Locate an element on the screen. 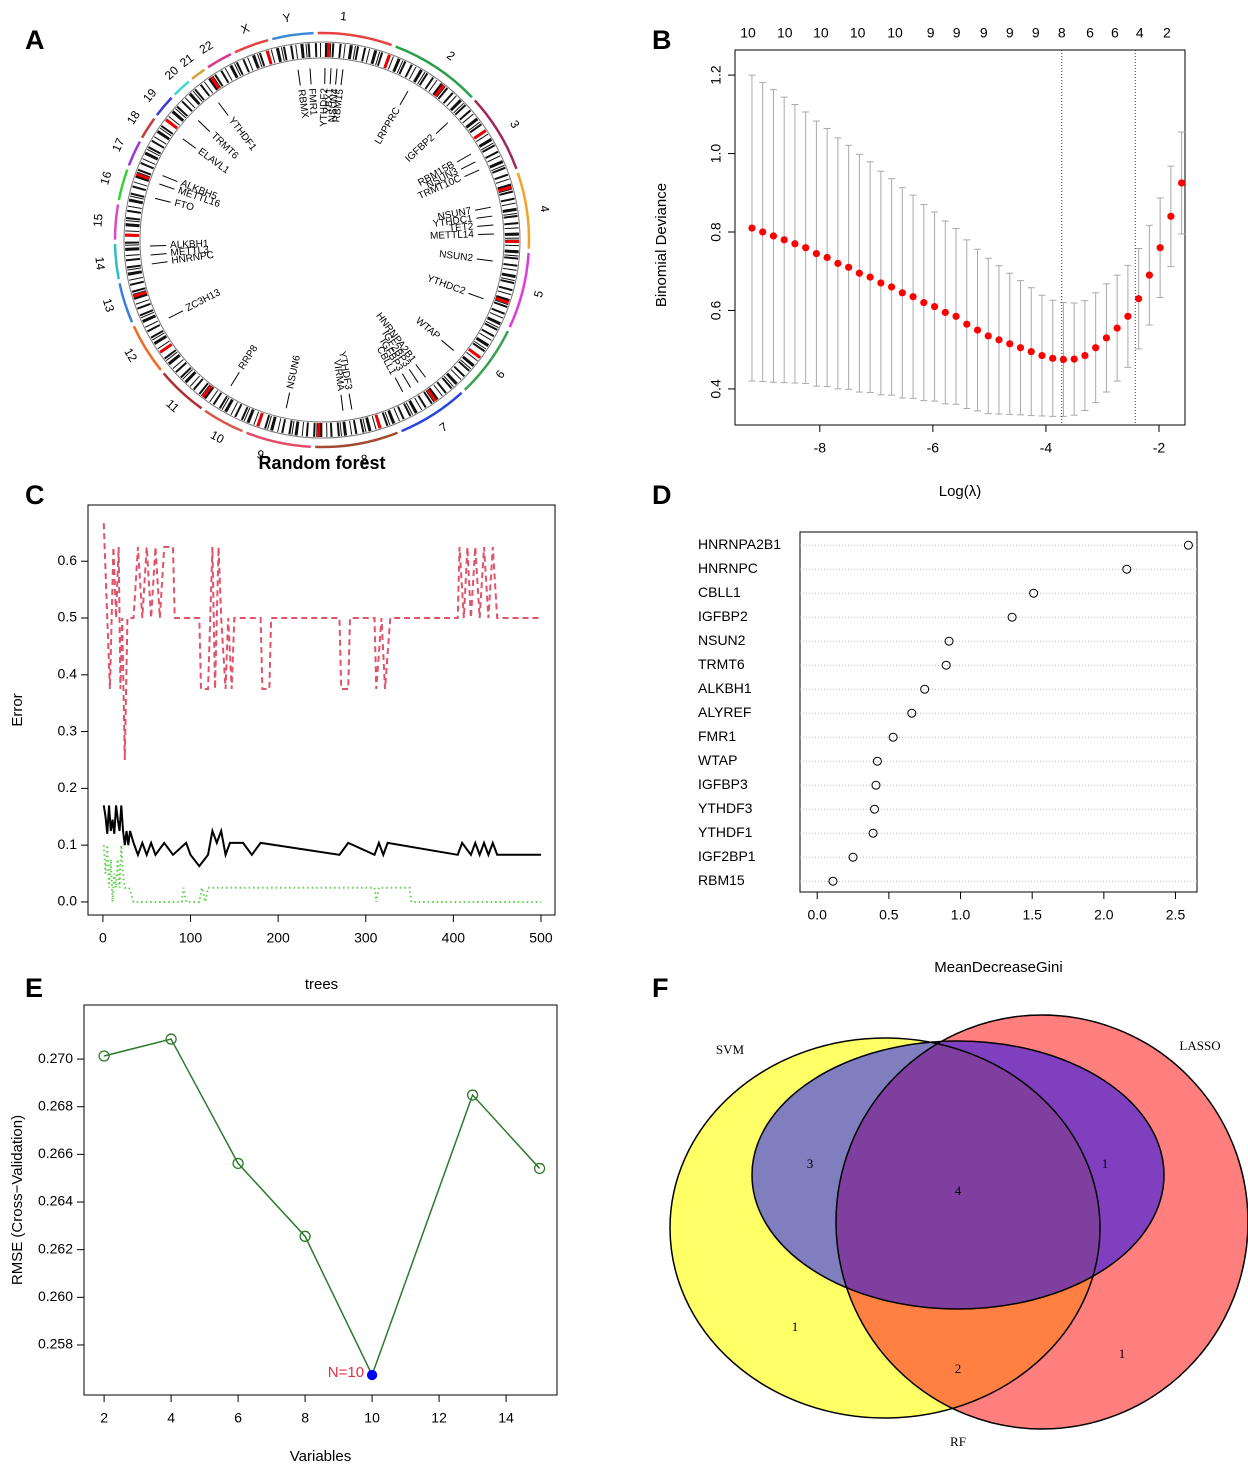 This screenshot has height=1466, width=1248. x-tick-label: 1.5 is located at coordinates (1032, 915).